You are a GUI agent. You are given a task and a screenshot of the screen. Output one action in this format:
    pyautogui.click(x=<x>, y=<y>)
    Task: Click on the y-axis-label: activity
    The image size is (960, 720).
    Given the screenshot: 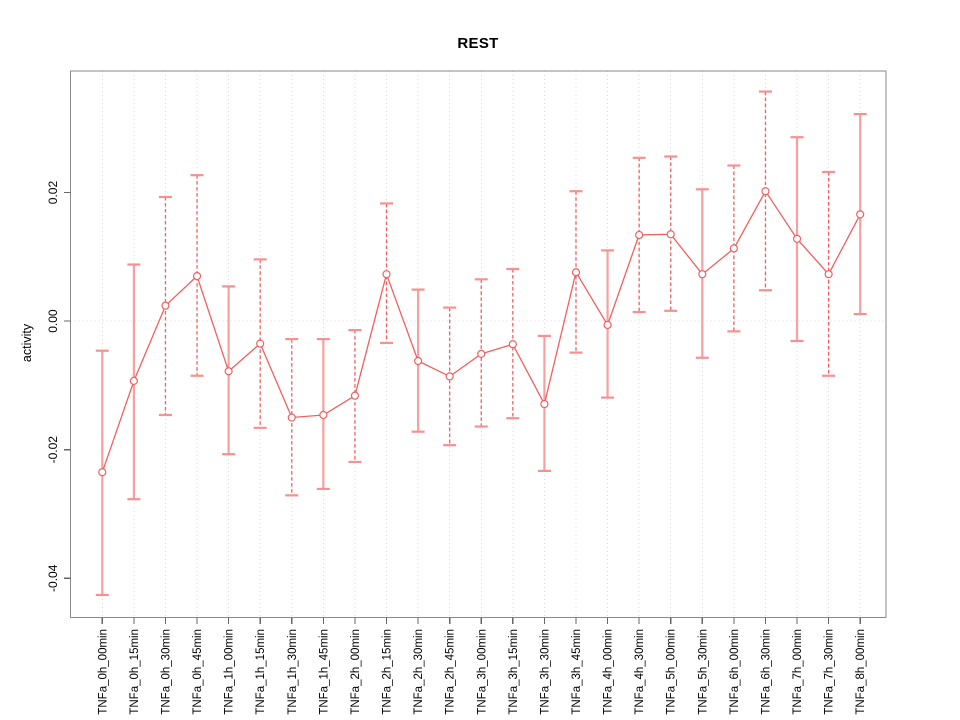 What is the action you would take?
    pyautogui.click(x=27, y=343)
    